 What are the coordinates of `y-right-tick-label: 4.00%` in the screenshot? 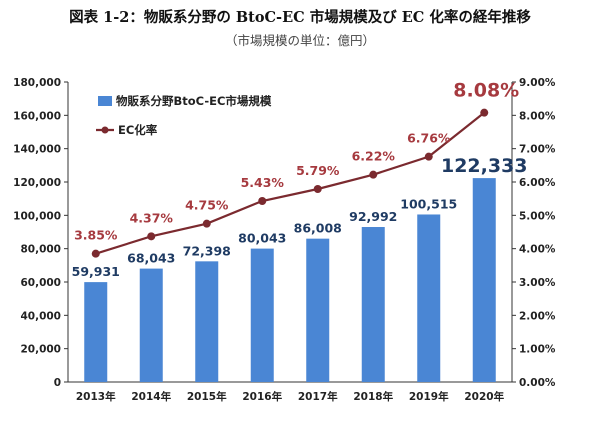 It's located at (537, 250).